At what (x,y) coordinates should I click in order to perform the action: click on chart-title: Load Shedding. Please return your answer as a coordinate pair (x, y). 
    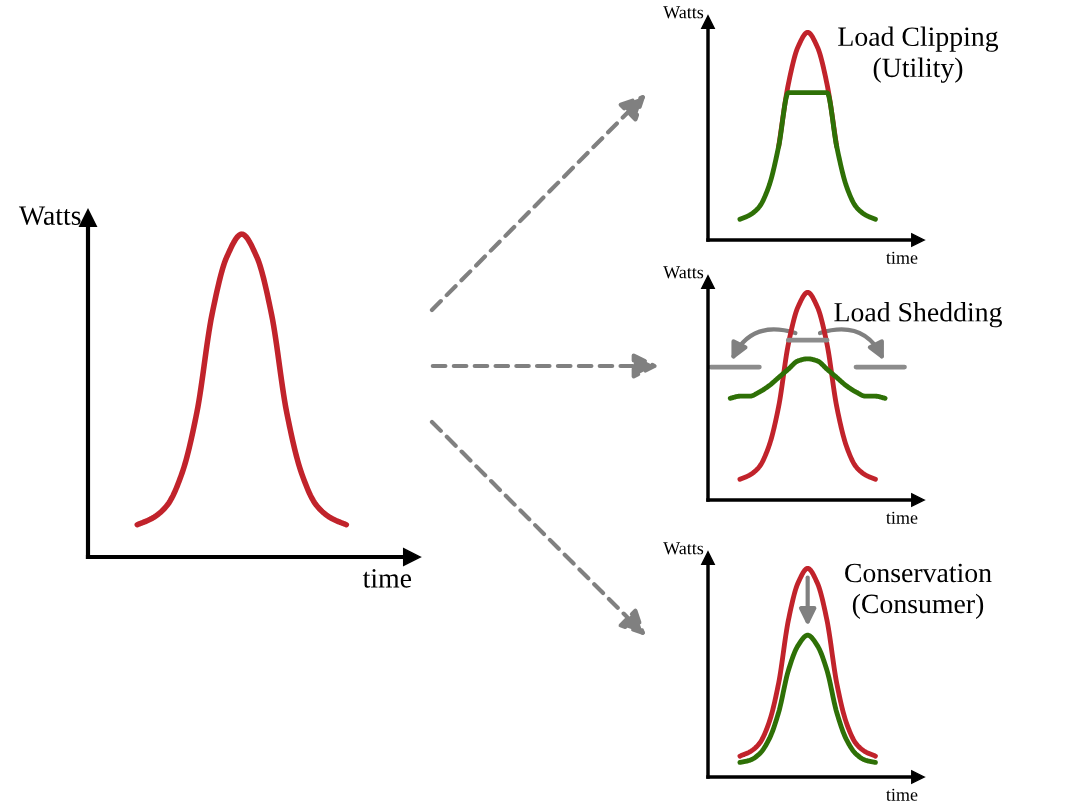
    Looking at the image, I should click on (918, 315).